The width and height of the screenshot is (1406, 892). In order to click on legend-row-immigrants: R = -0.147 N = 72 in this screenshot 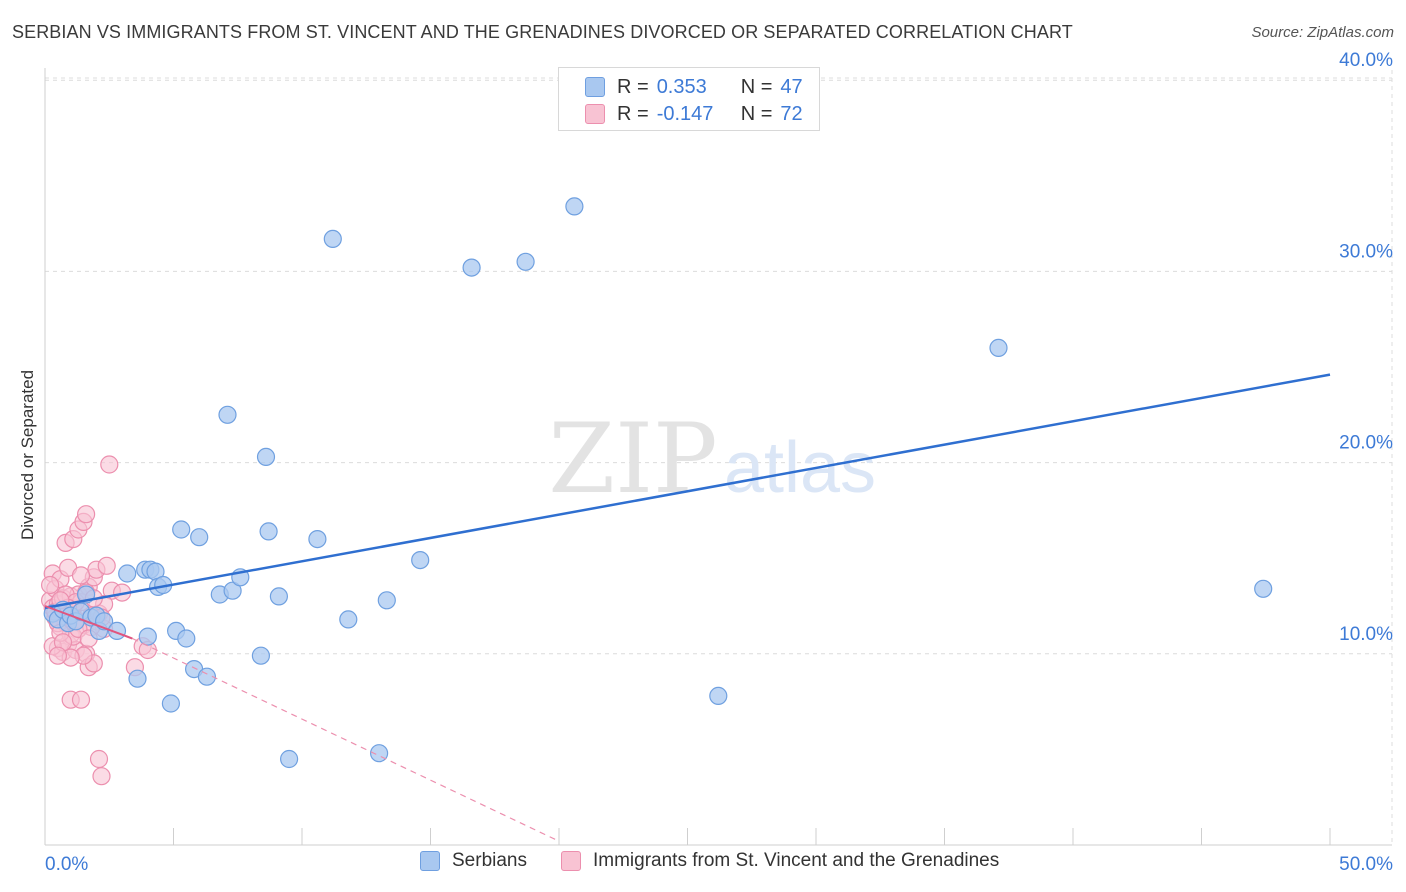, I will do `click(694, 114)`.